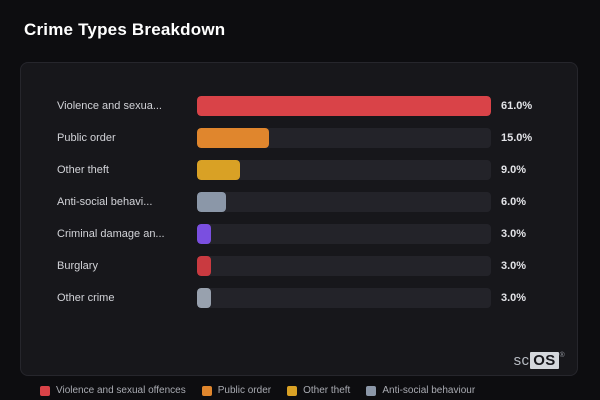 This screenshot has height=400, width=600. What do you see at coordinates (517, 106) in the screenshot?
I see `bar-value: 61.0%` at bounding box center [517, 106].